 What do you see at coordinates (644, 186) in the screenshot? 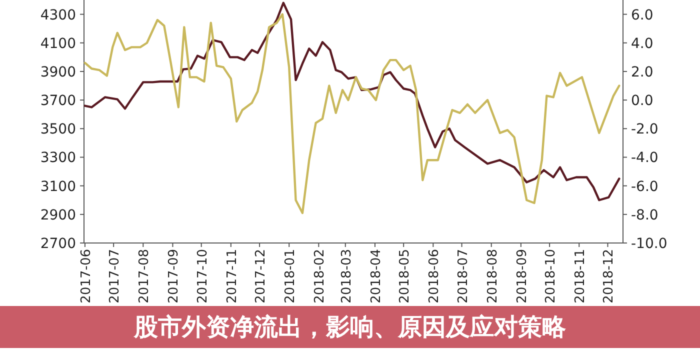
I see `y2-tick-label: -6.0` at bounding box center [644, 186].